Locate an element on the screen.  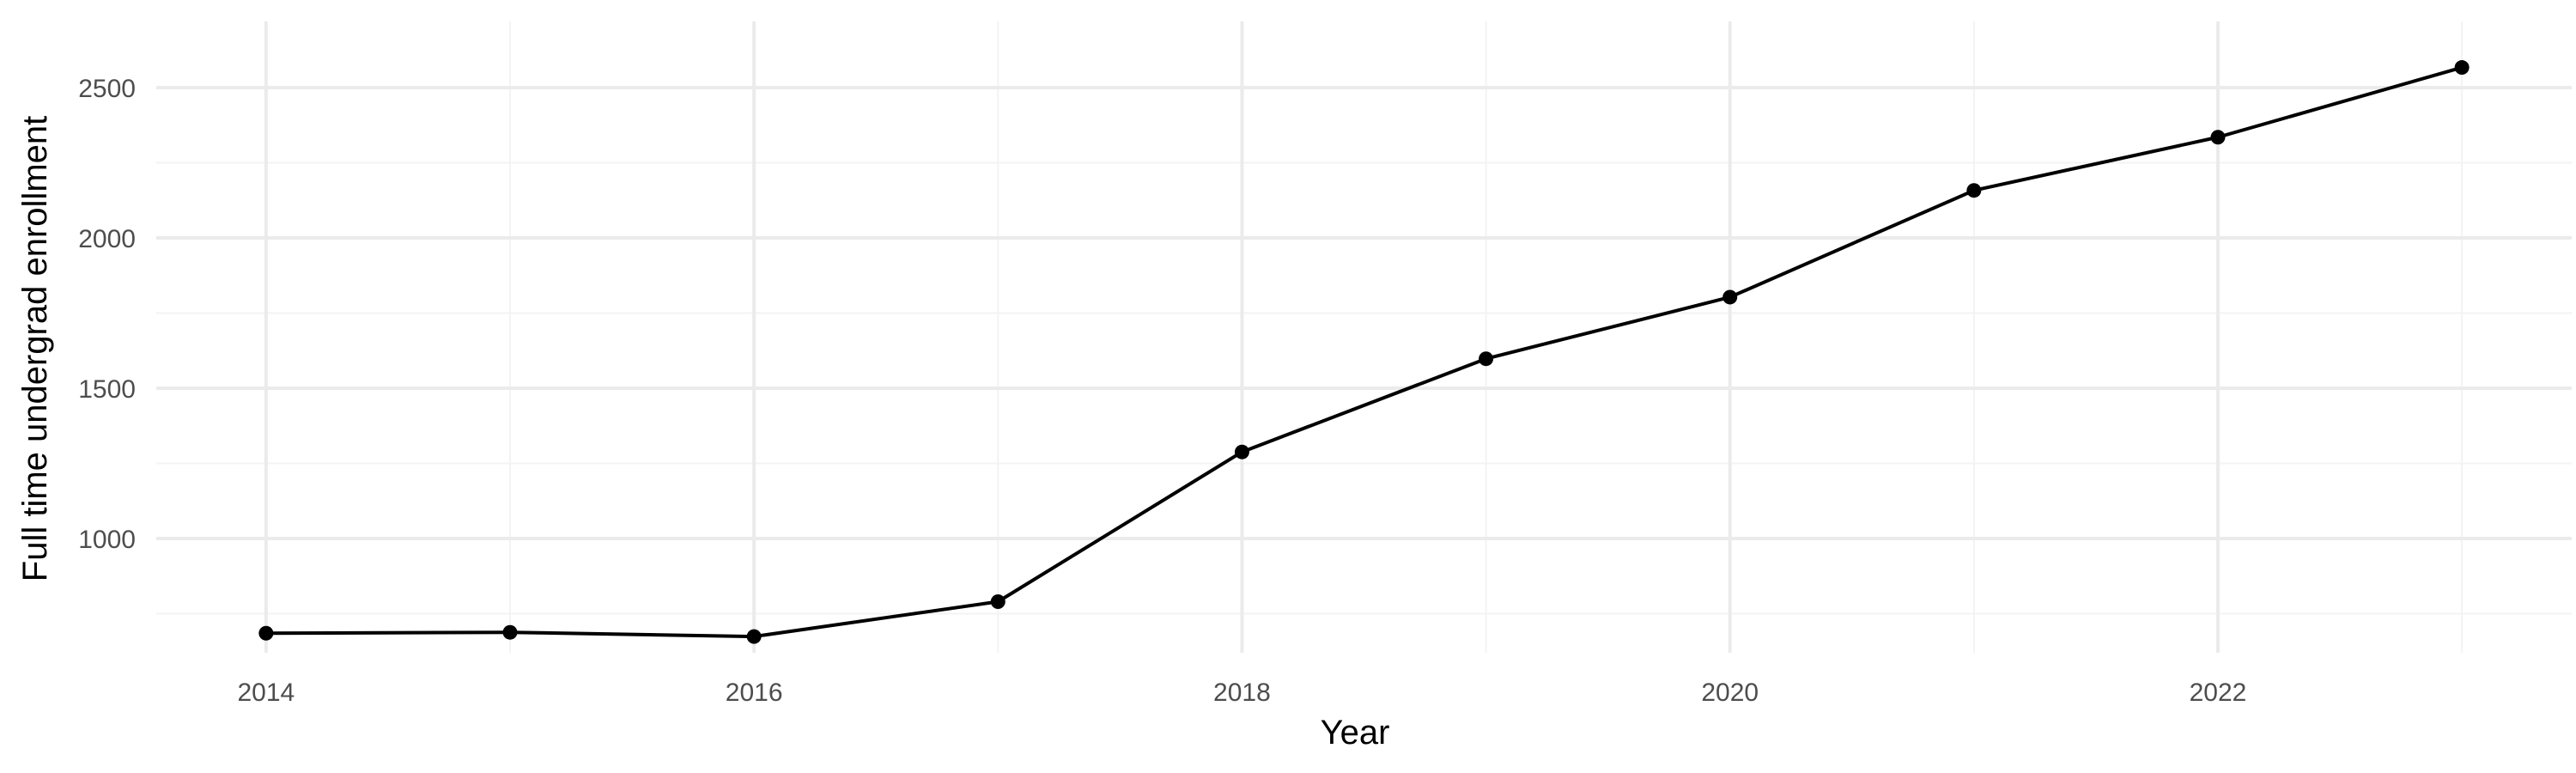
x-tick-label: 2018 is located at coordinates (1242, 693).